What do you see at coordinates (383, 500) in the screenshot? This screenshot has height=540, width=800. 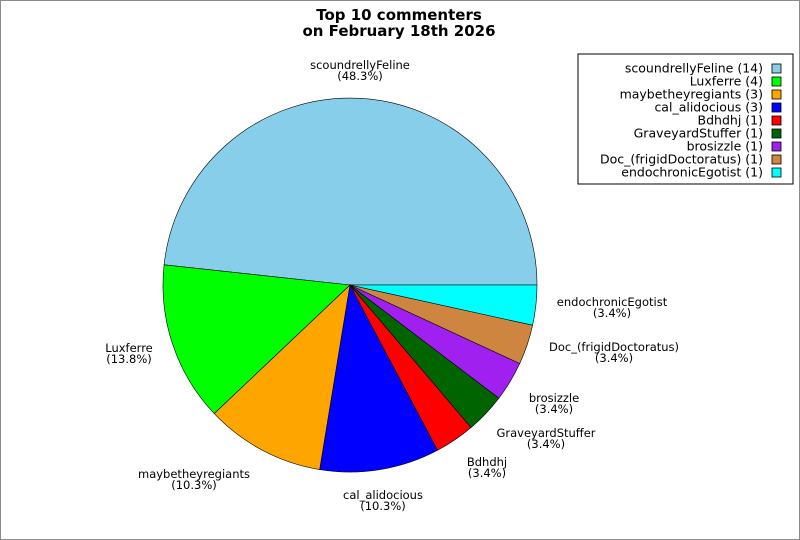 I see `slice-label-4: cal_alidocious (10.3%)` at bounding box center [383, 500].